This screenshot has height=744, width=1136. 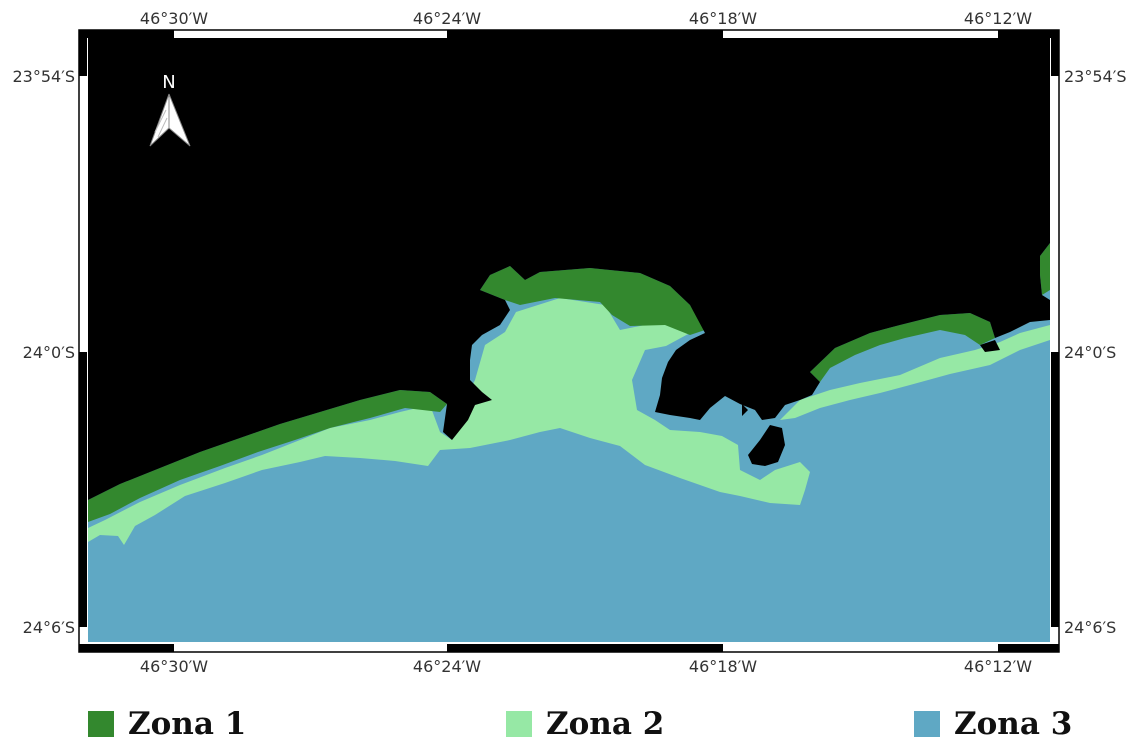 I want to click on graticule-border-bottom, so click(x=569, y=648).